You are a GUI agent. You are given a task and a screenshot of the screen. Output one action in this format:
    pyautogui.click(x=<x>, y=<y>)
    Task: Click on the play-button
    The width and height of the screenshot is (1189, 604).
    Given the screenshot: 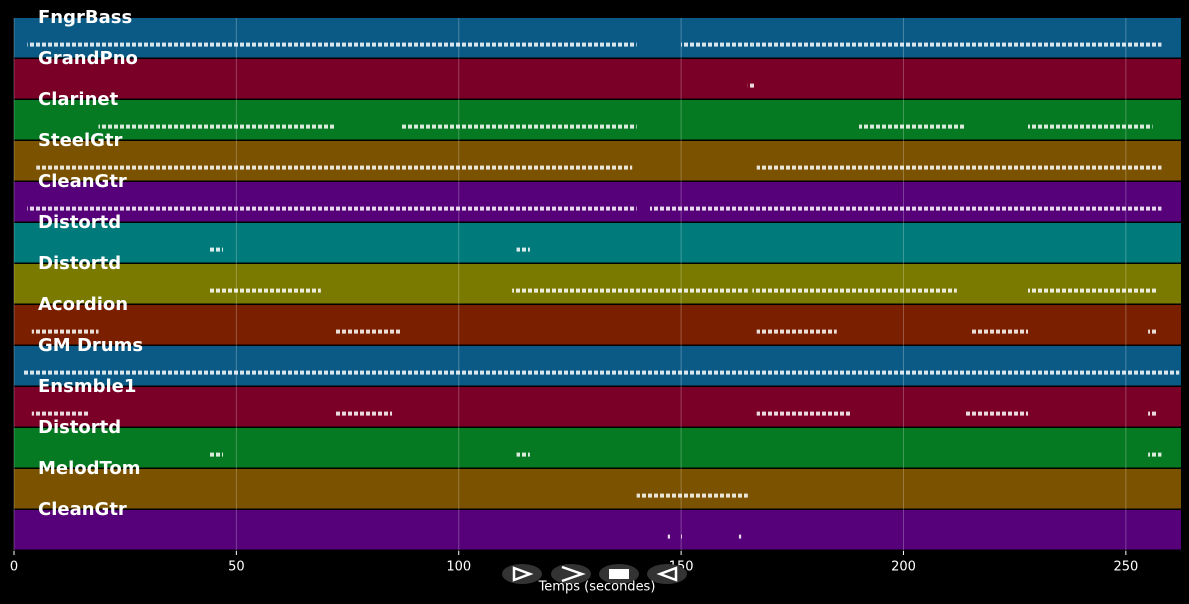 What is the action you would take?
    pyautogui.click(x=522, y=574)
    